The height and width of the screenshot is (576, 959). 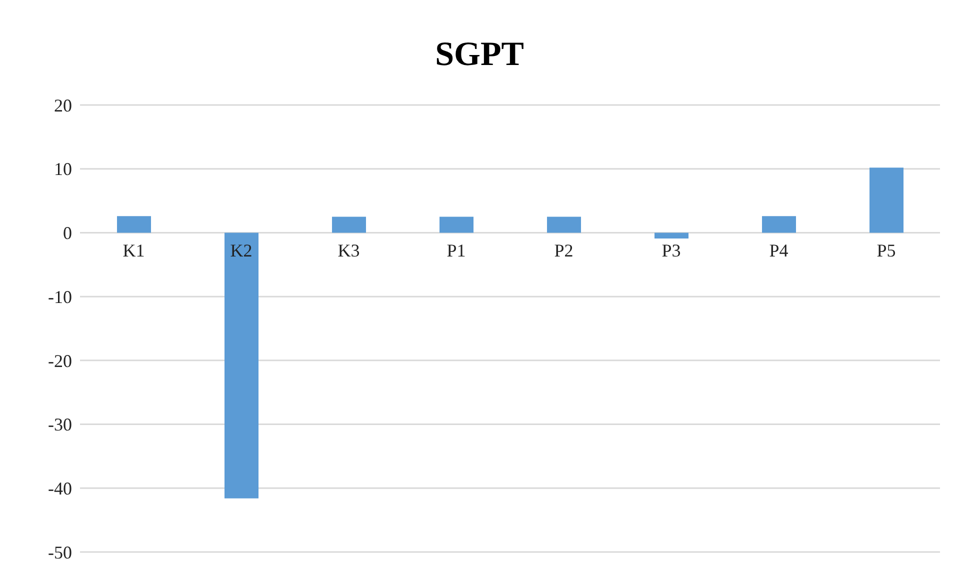 I want to click on y-tick-label: -30, so click(x=60, y=424).